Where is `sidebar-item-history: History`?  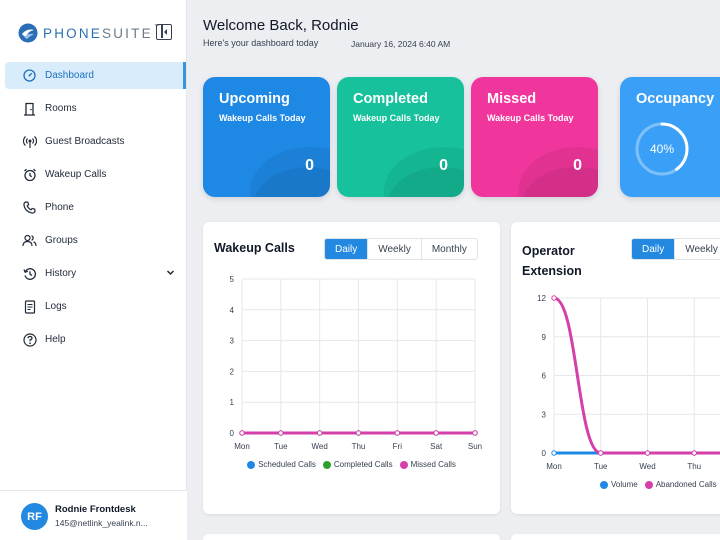
sidebar-item-history: History is located at coordinates (95, 273).